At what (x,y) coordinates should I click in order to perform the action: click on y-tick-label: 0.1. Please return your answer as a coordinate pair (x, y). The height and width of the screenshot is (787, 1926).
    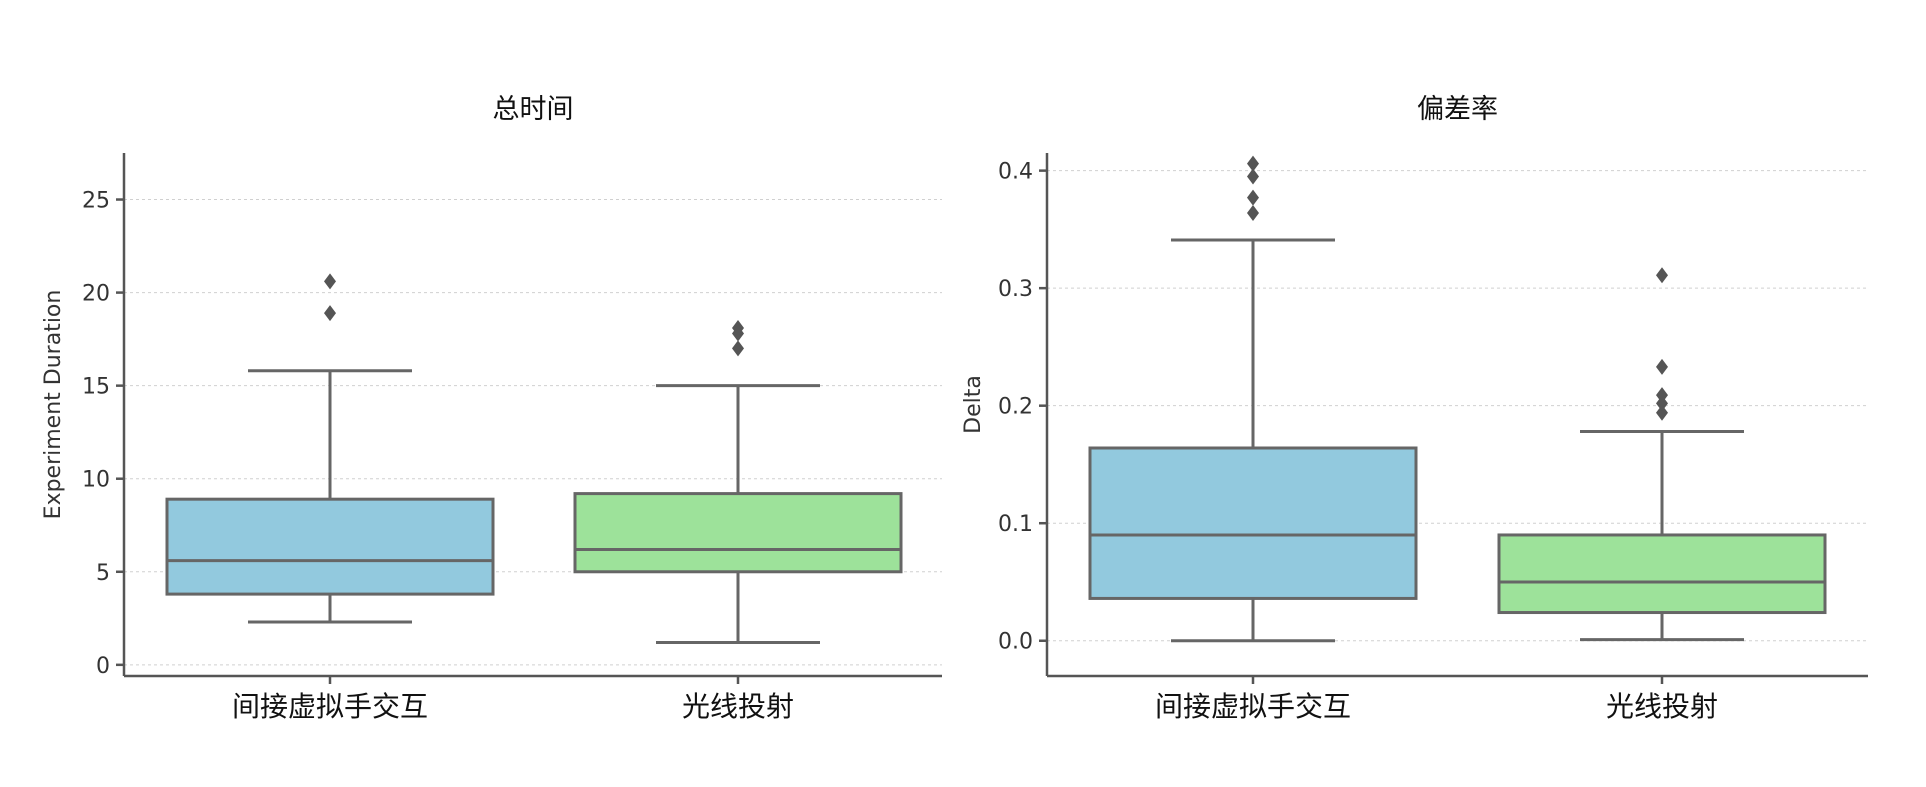
    Looking at the image, I should click on (1015, 524).